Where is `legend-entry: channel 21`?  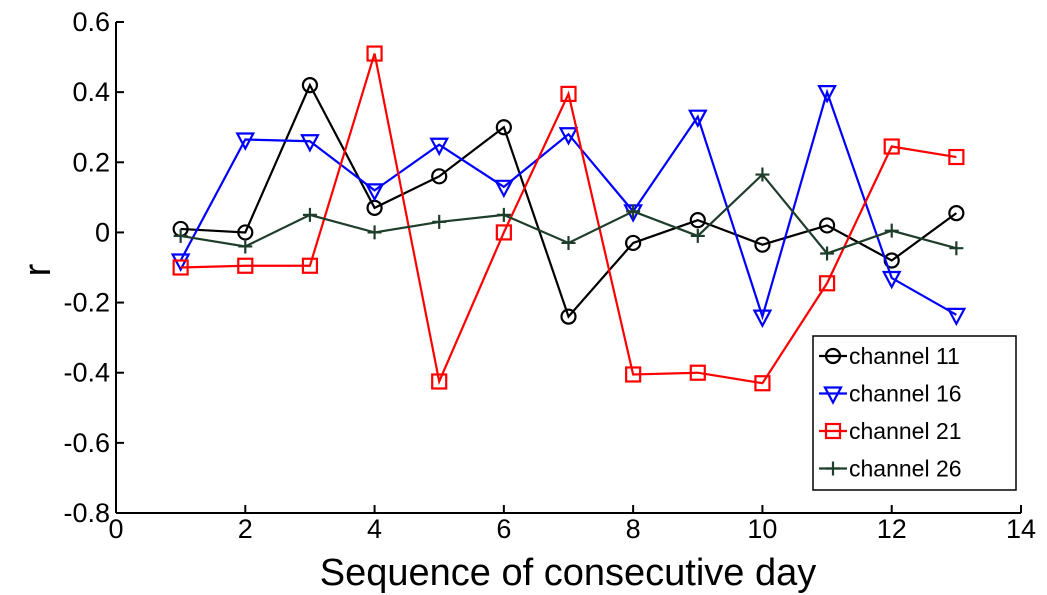
legend-entry: channel 21 is located at coordinates (890, 431).